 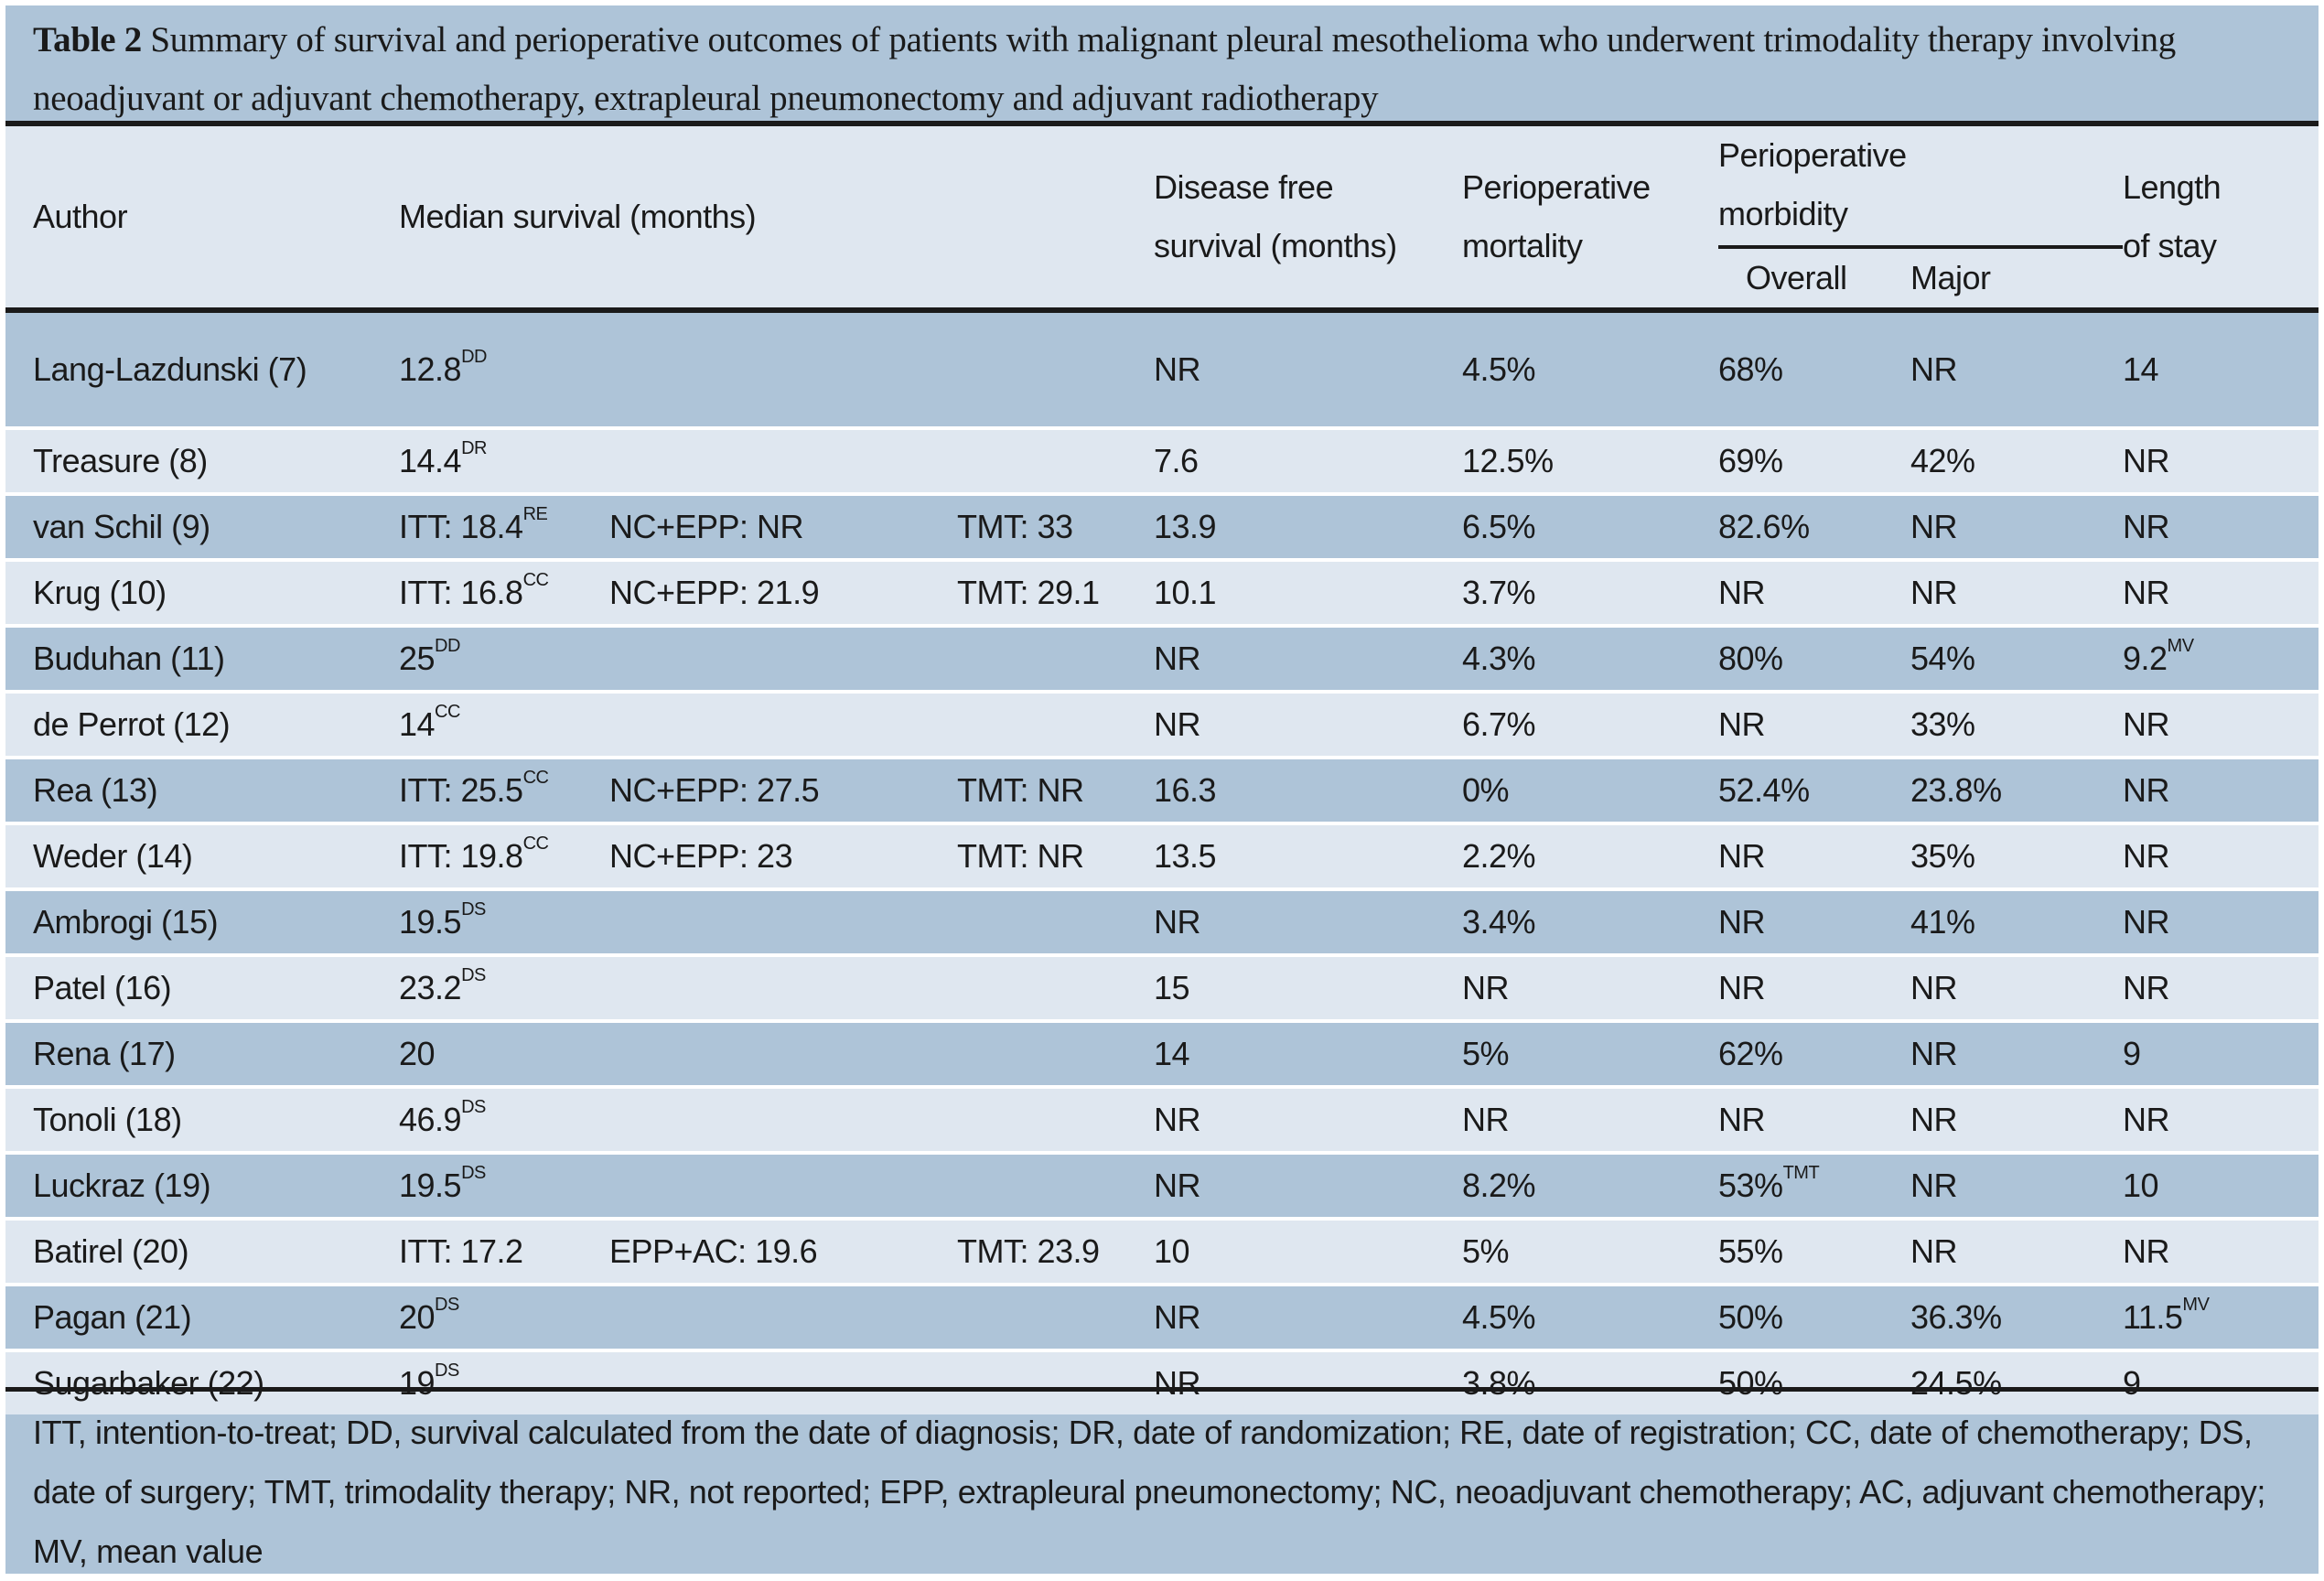 I want to click on cell-overall: 80%, so click(x=1750, y=658).